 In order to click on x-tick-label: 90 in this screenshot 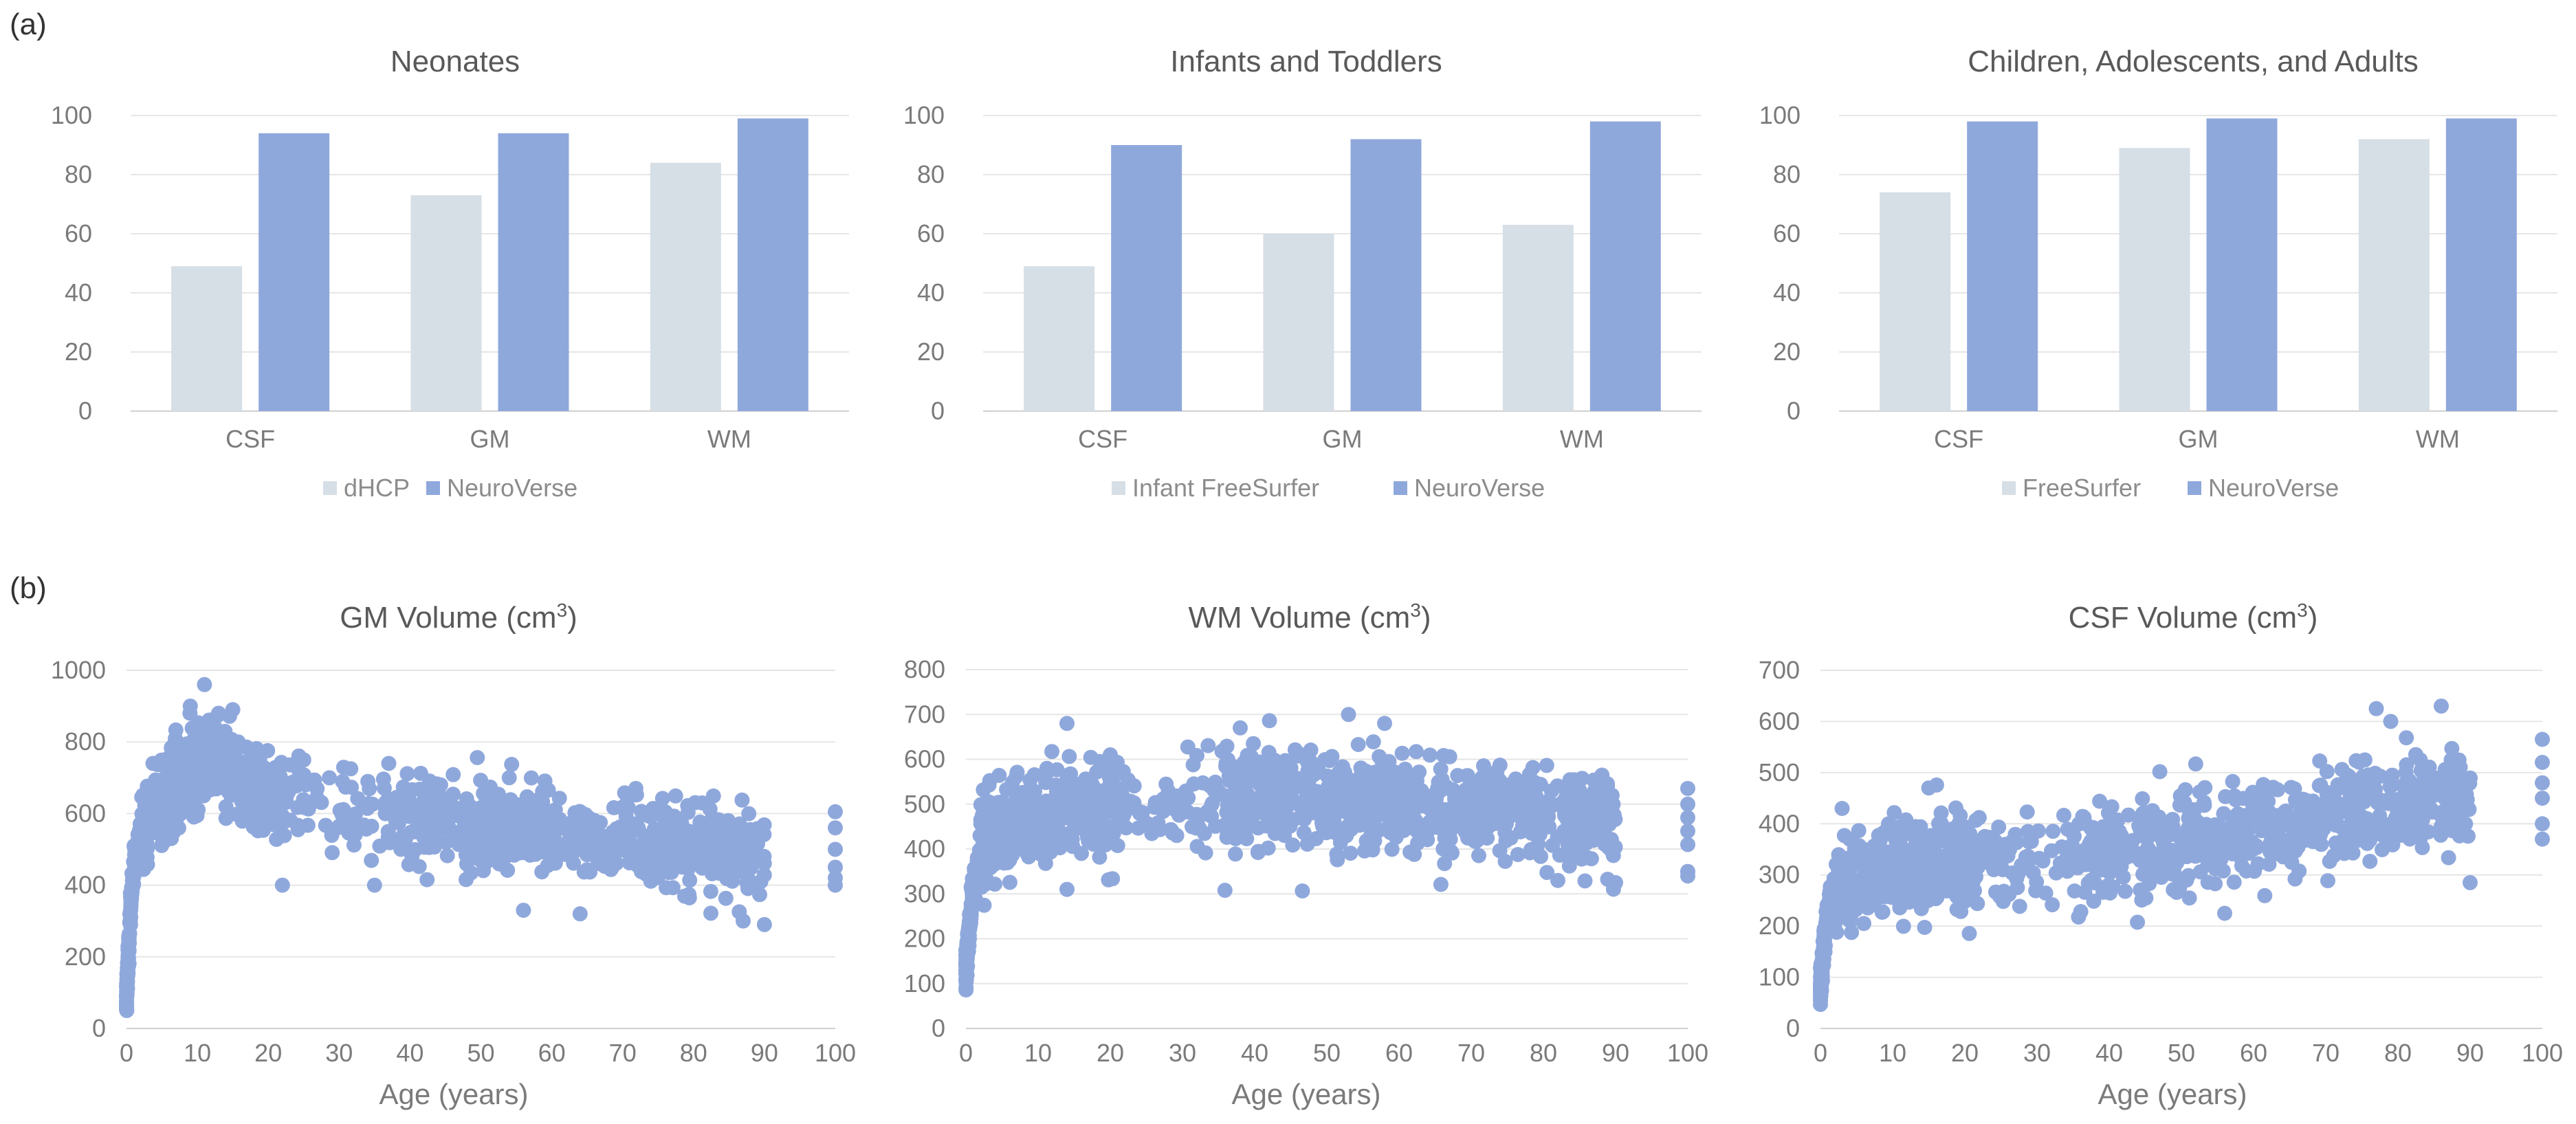, I will do `click(2470, 1053)`.